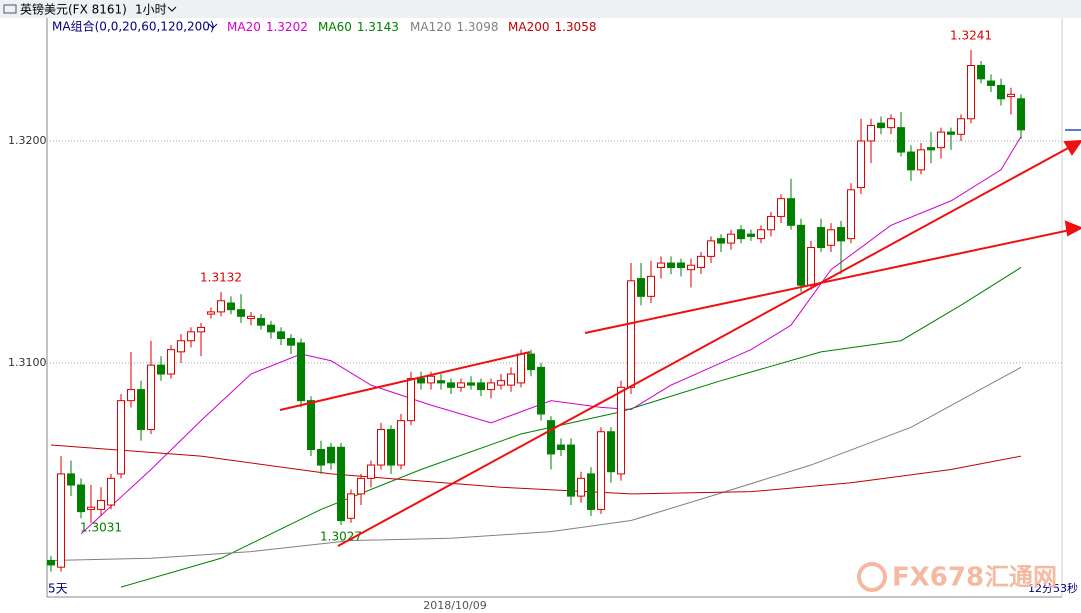 The image size is (1081, 613). Describe the element at coordinates (872, 577) in the screenshot. I see `watermark-logo` at that location.